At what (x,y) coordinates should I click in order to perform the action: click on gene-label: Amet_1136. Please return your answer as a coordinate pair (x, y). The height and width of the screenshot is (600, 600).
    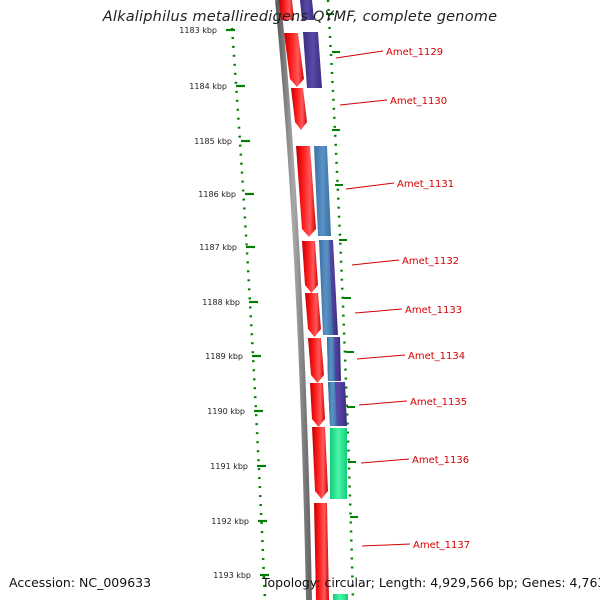
    Looking at the image, I should click on (440, 460).